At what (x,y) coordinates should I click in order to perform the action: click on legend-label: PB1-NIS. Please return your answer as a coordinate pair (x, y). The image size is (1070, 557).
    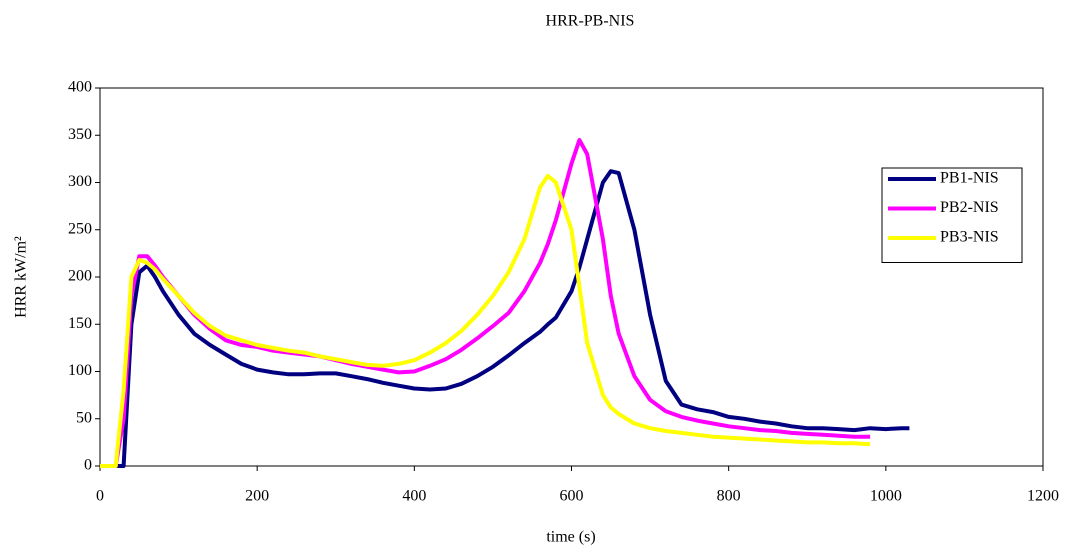
    Looking at the image, I should click on (969, 178).